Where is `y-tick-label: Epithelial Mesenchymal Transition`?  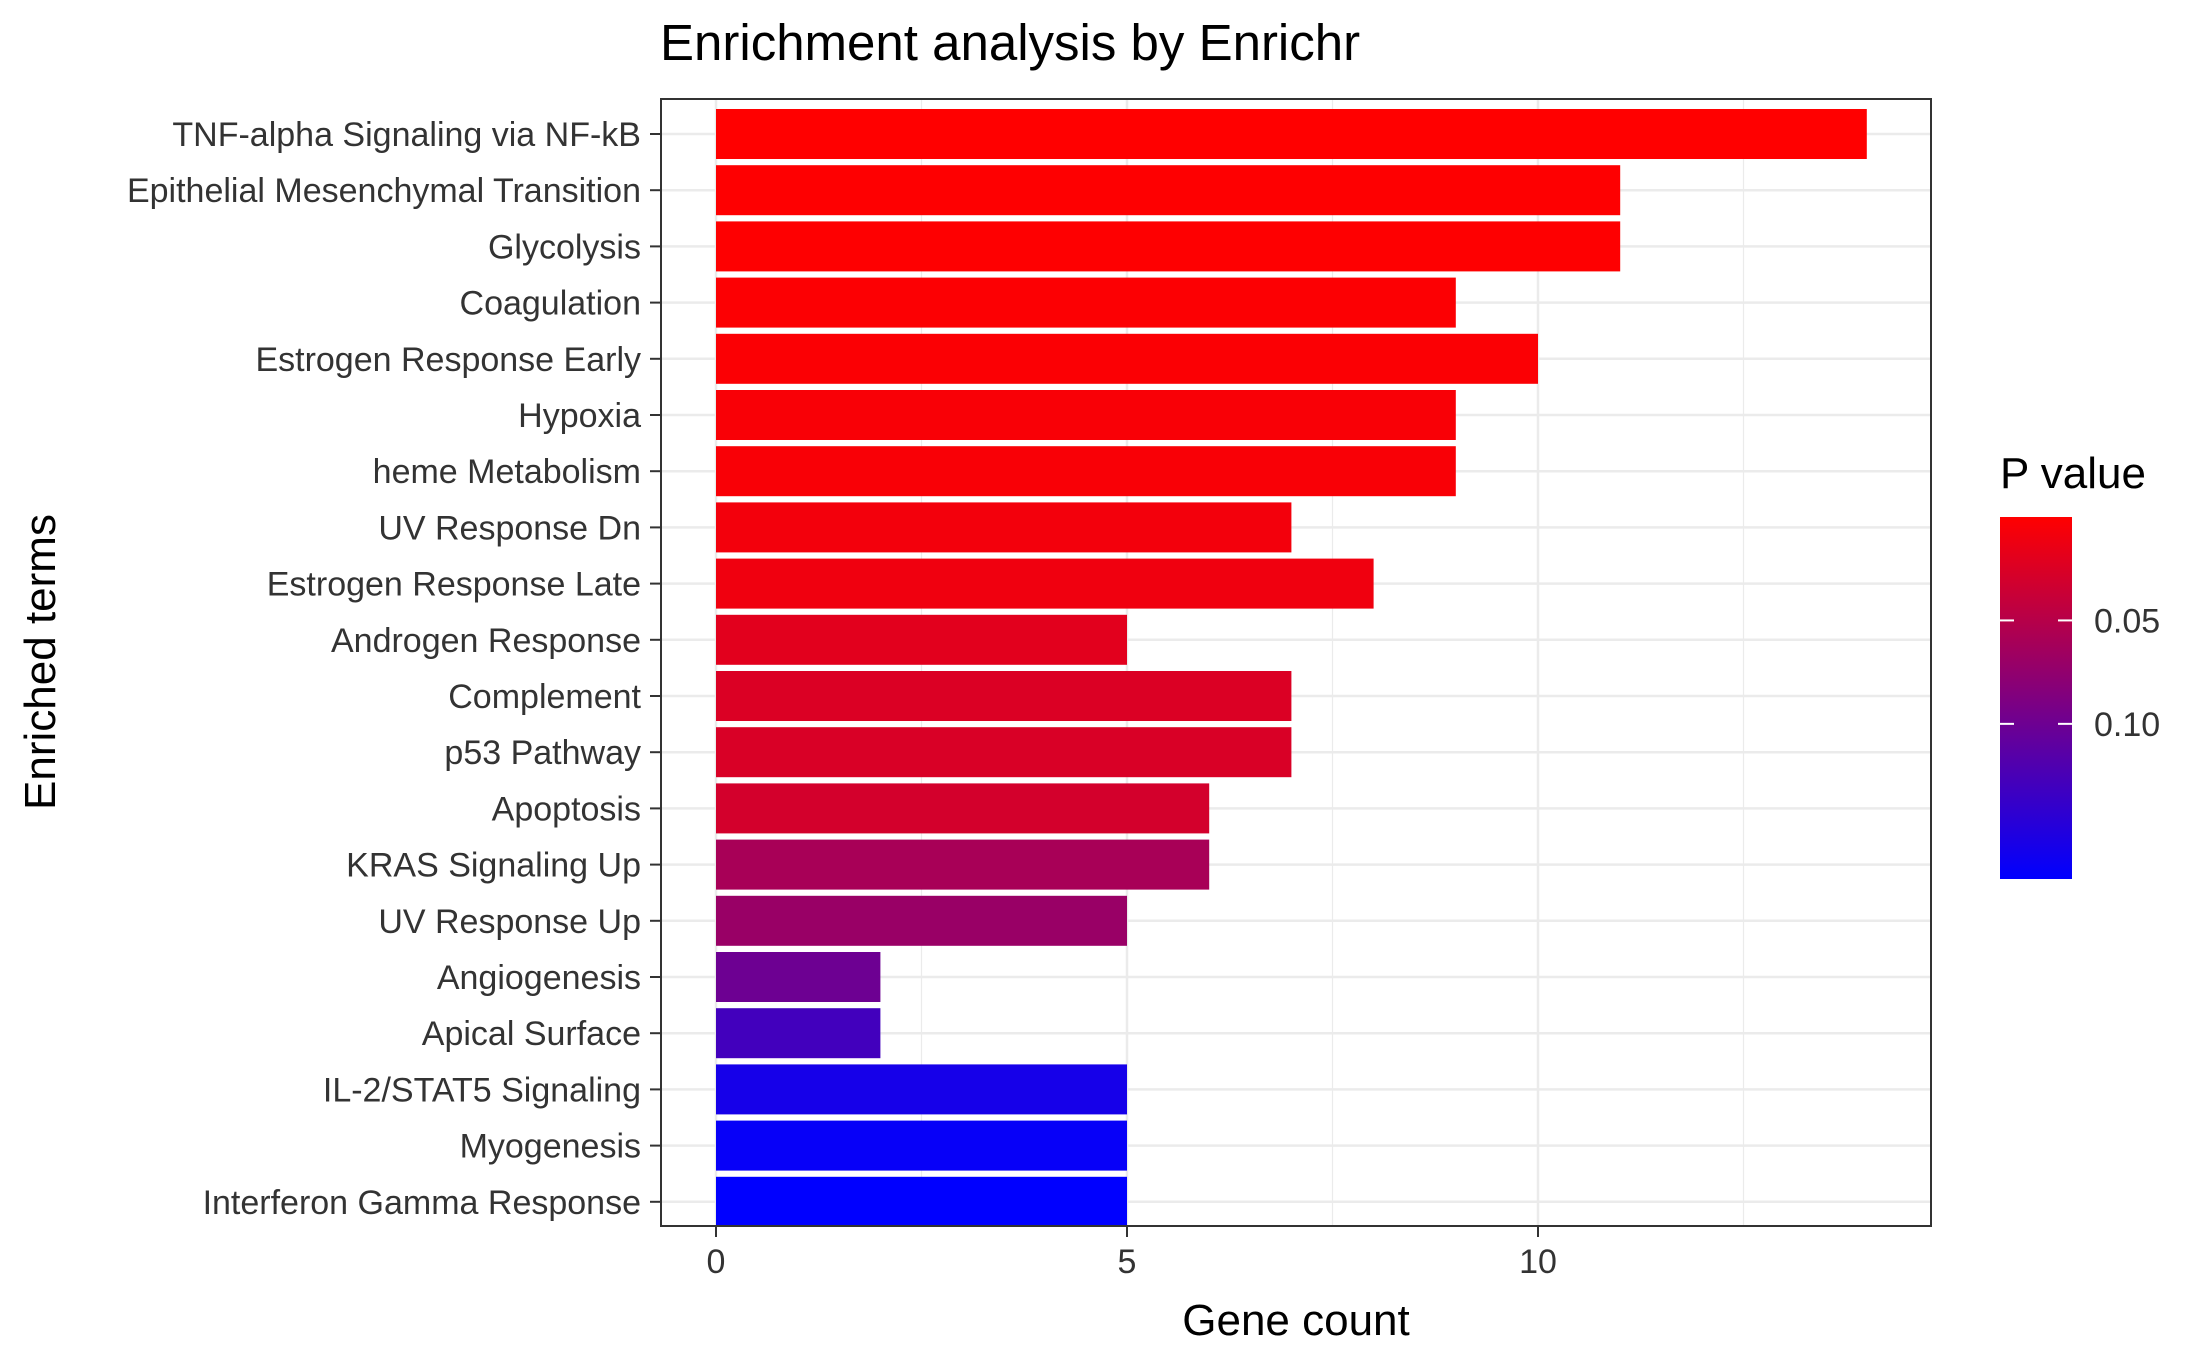 y-tick-label: Epithelial Mesenchymal Transition is located at coordinates (384, 191).